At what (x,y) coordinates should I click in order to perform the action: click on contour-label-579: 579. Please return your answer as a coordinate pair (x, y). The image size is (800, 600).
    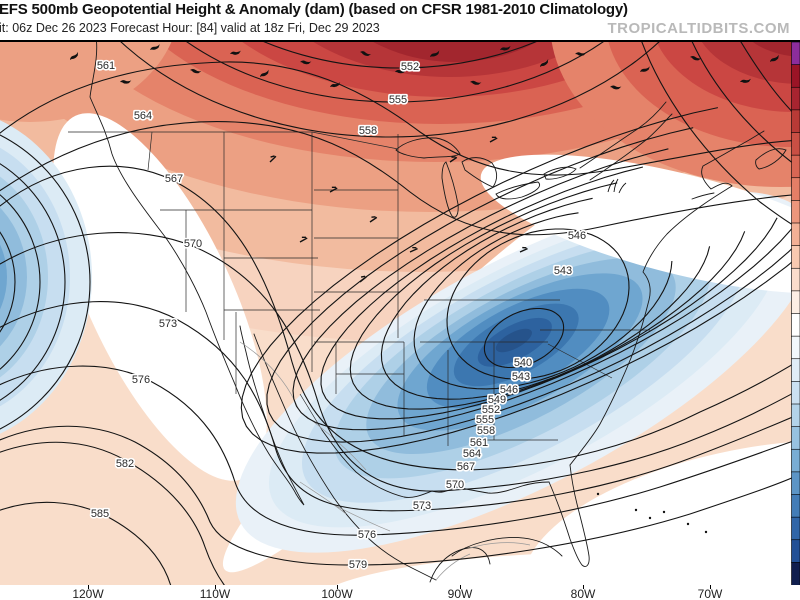
    Looking at the image, I should click on (358, 565).